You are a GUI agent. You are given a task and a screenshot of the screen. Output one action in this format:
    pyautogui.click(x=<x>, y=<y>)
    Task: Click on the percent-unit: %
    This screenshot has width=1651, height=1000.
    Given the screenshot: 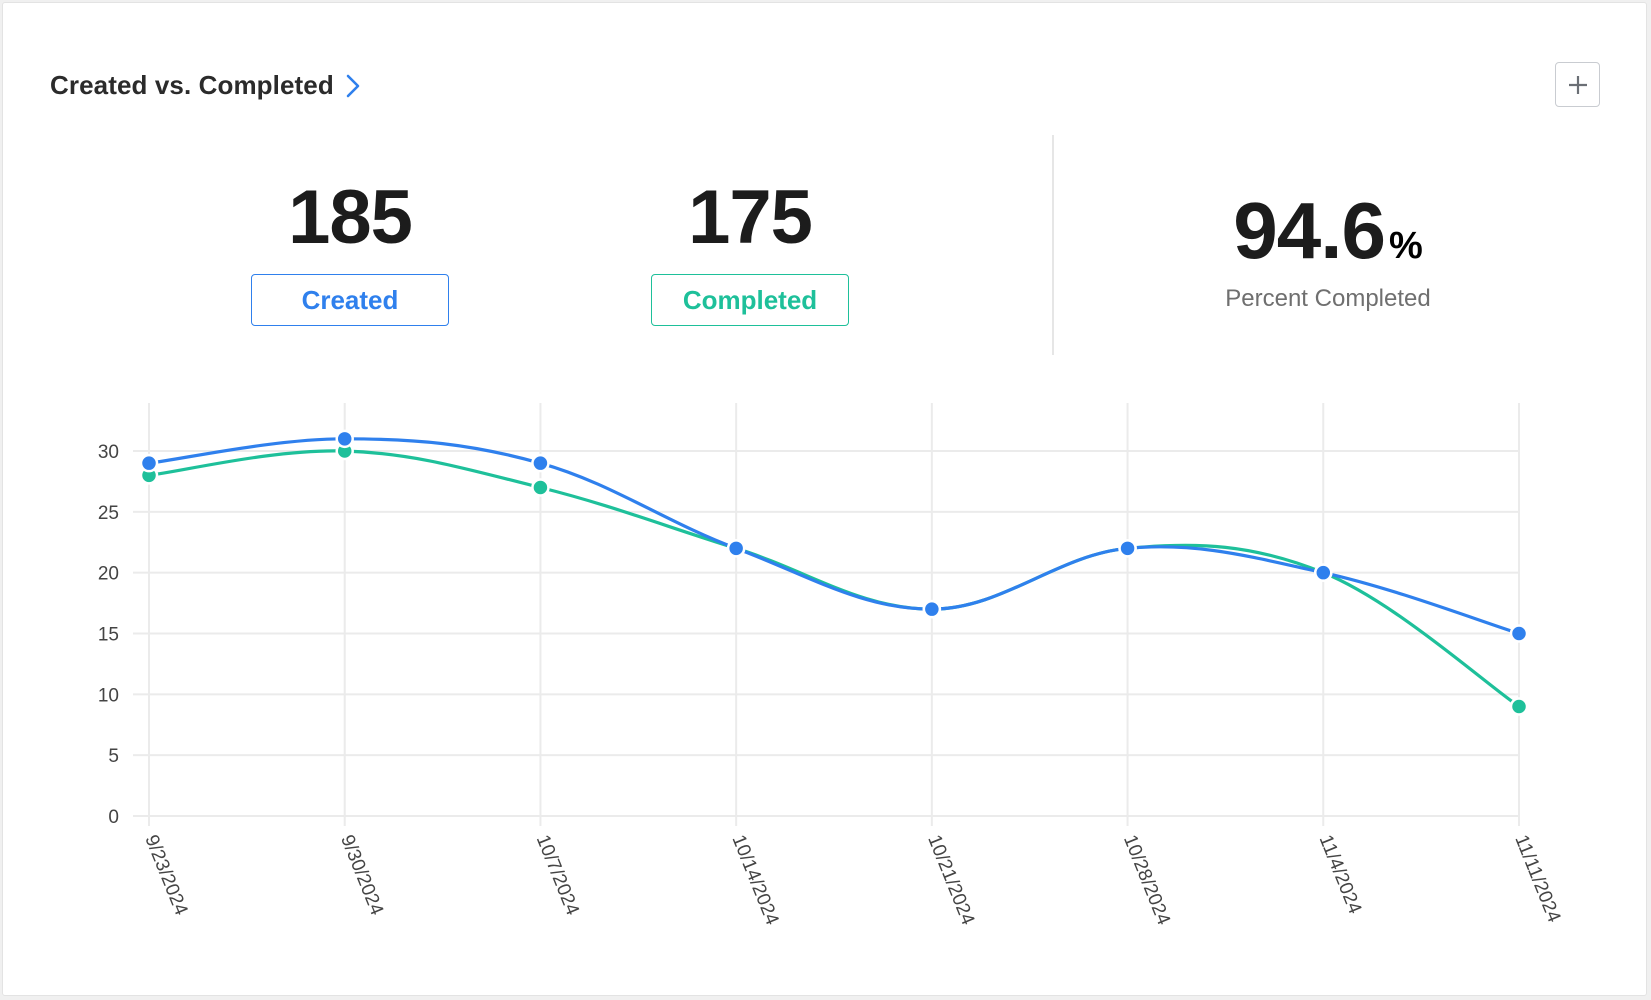 What is the action you would take?
    pyautogui.click(x=1405, y=246)
    